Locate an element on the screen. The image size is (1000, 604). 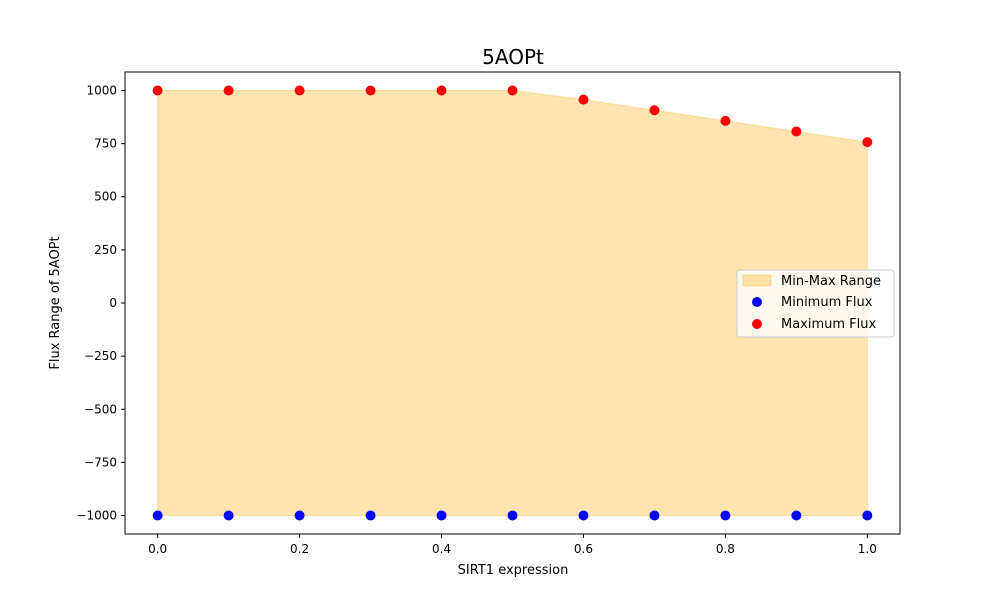
legend-label-minimum-flux: Minimum Flux is located at coordinates (827, 302).